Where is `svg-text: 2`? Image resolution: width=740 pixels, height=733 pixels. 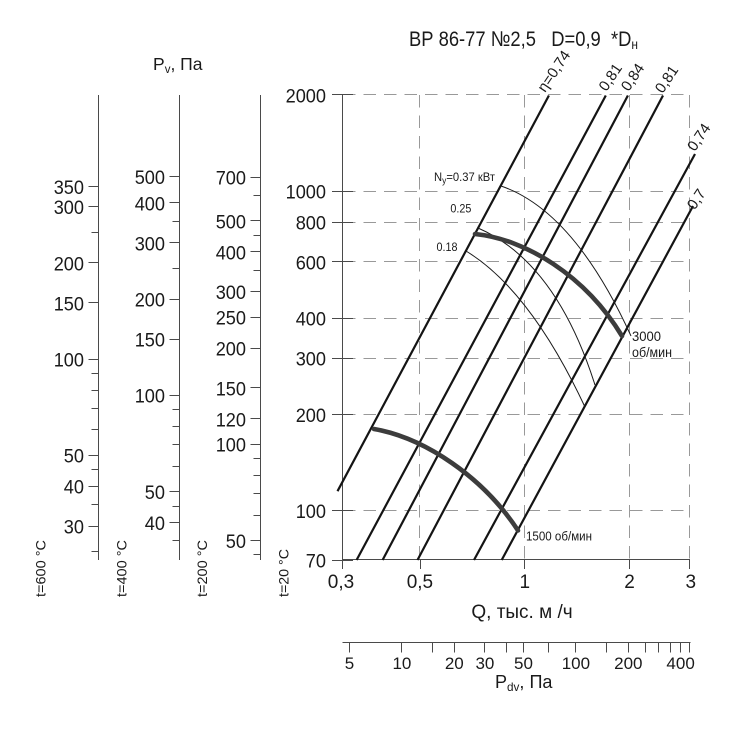 svg-text: 2 is located at coordinates (629, 582).